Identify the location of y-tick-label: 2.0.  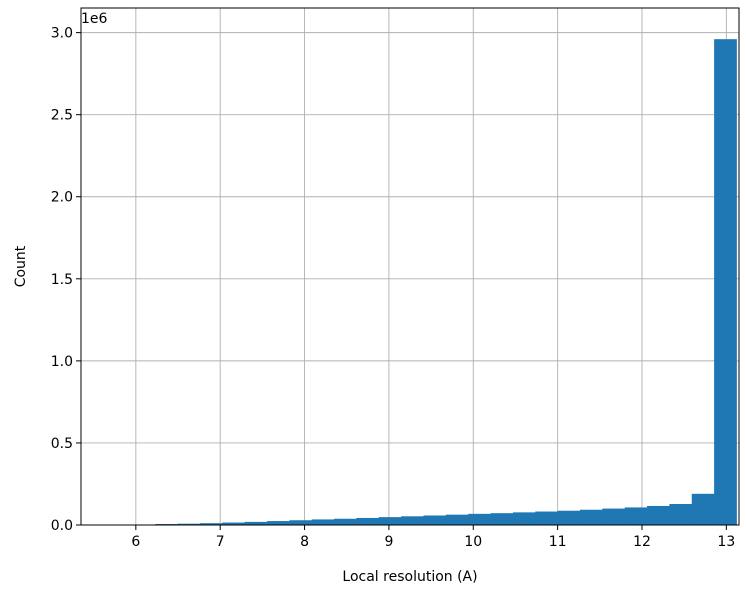
(62, 198).